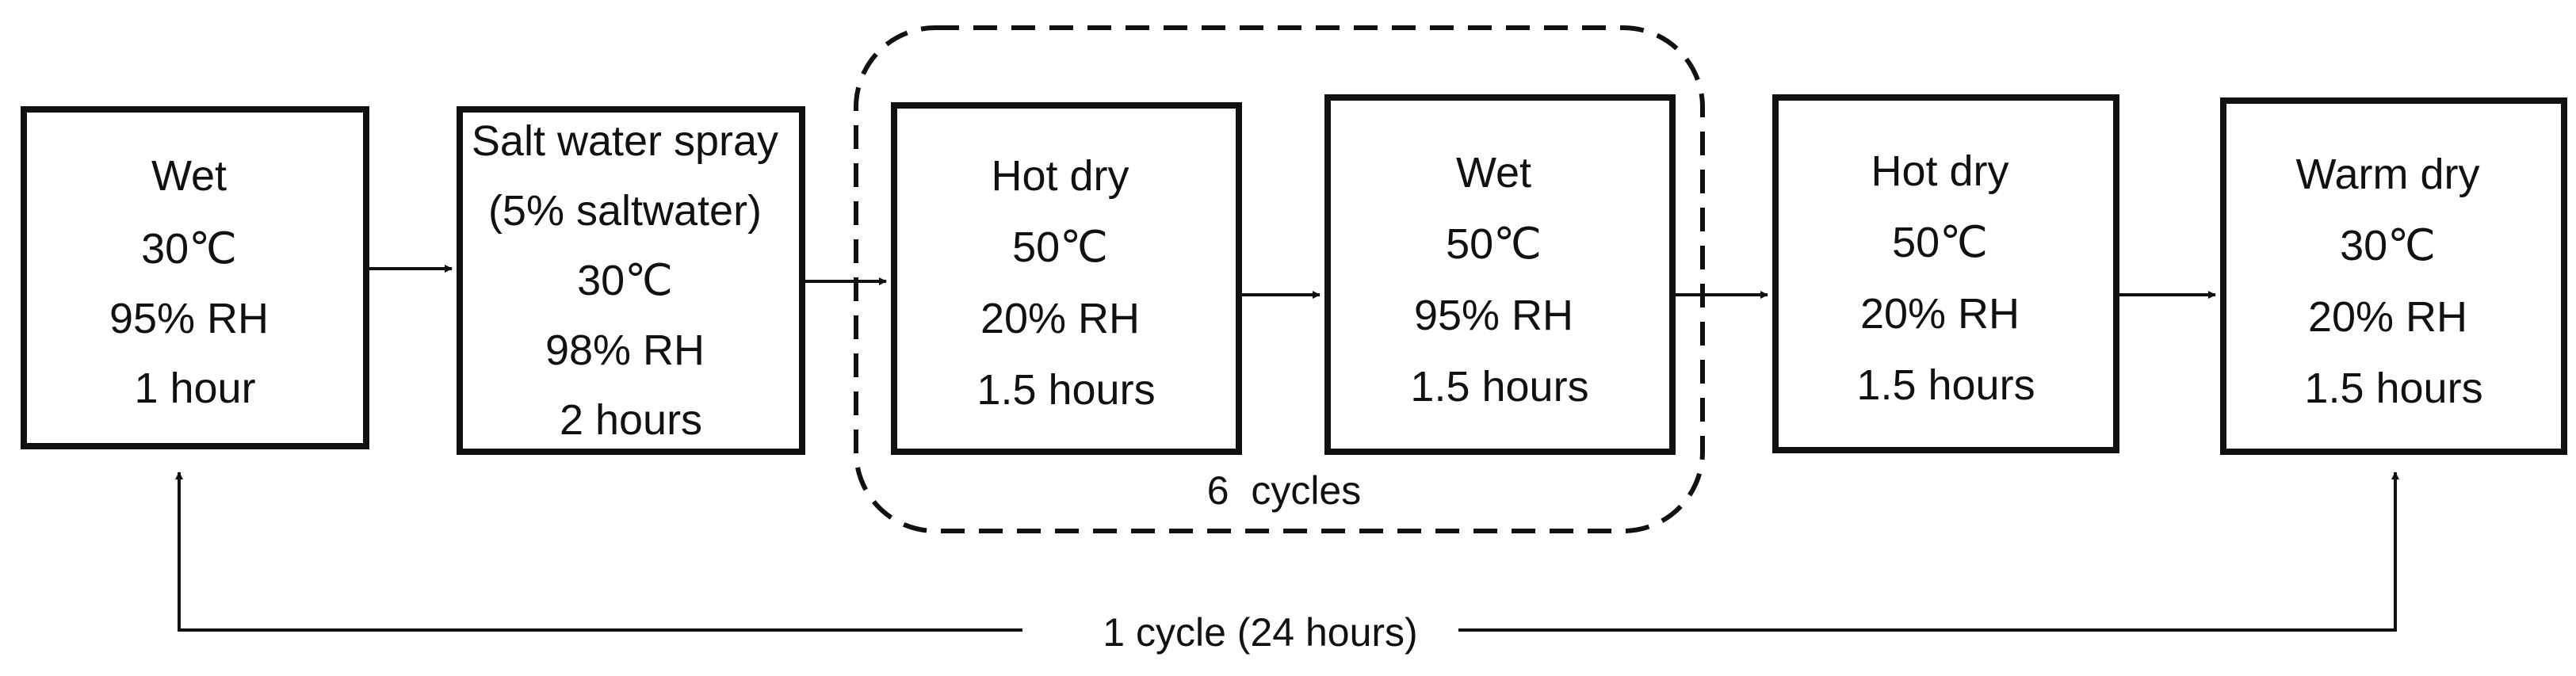 The width and height of the screenshot is (2576, 676). What do you see at coordinates (1499, 387) in the screenshot?
I see `step-4-line-4: 1.5 hours` at bounding box center [1499, 387].